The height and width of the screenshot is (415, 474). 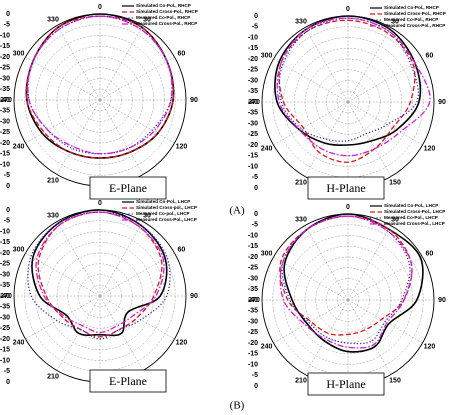 What do you see at coordinates (395, 21) in the screenshot?
I see `angle-label: 30` at bounding box center [395, 21].